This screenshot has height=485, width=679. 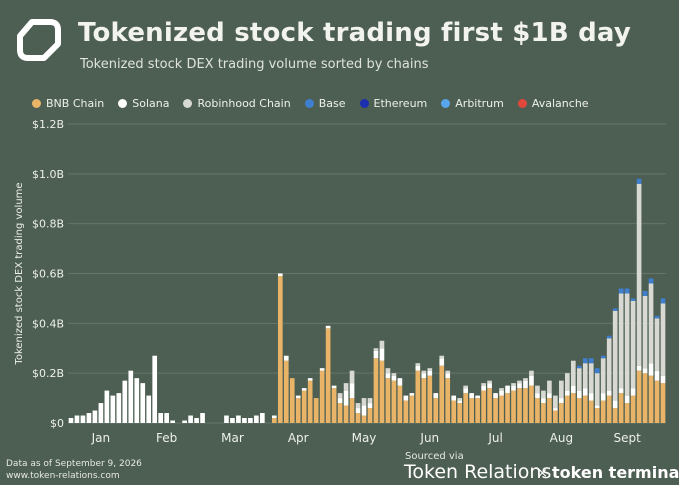 What do you see at coordinates (354, 33) in the screenshot?
I see `chart-title: Tokenized stock trading first $1B day` at bounding box center [354, 33].